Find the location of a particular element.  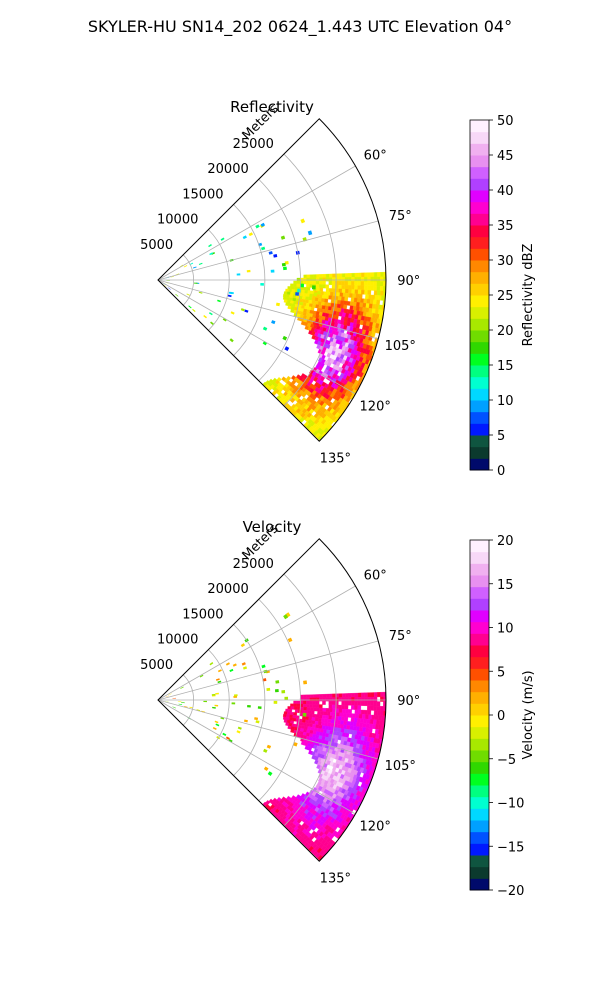

velocity-echoes is located at coordinates (276, 736).